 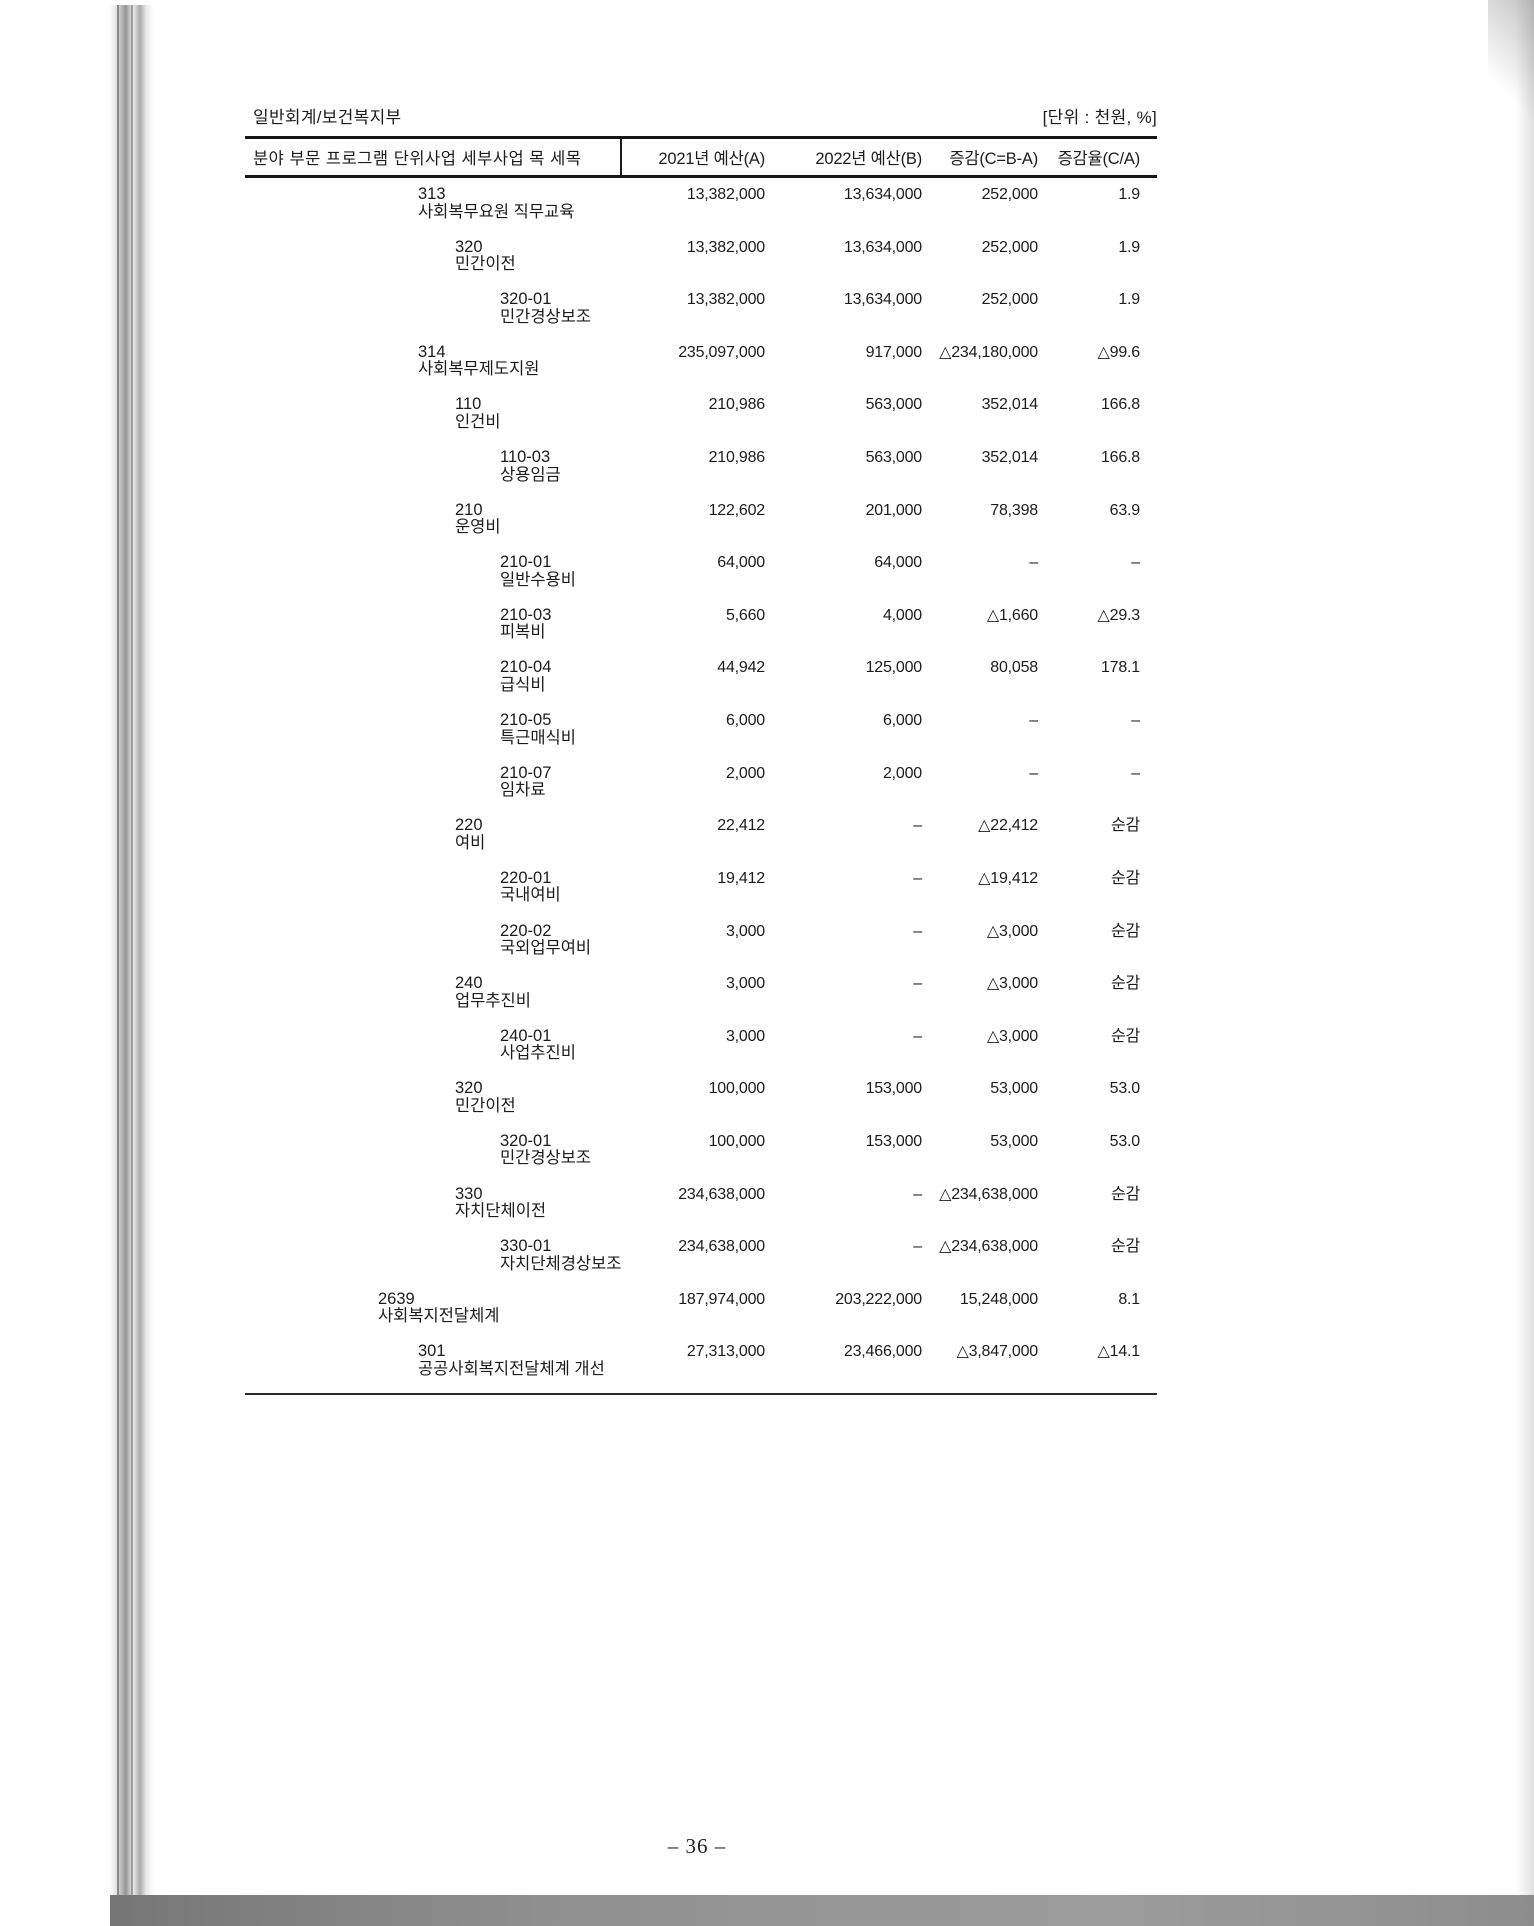 I want to click on item-cell: 220-01 국내여비, so click(x=432, y=886).